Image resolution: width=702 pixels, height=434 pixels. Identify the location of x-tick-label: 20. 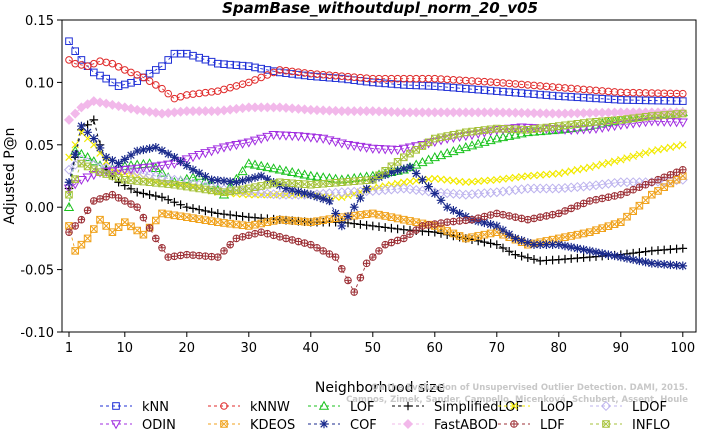
(187, 348).